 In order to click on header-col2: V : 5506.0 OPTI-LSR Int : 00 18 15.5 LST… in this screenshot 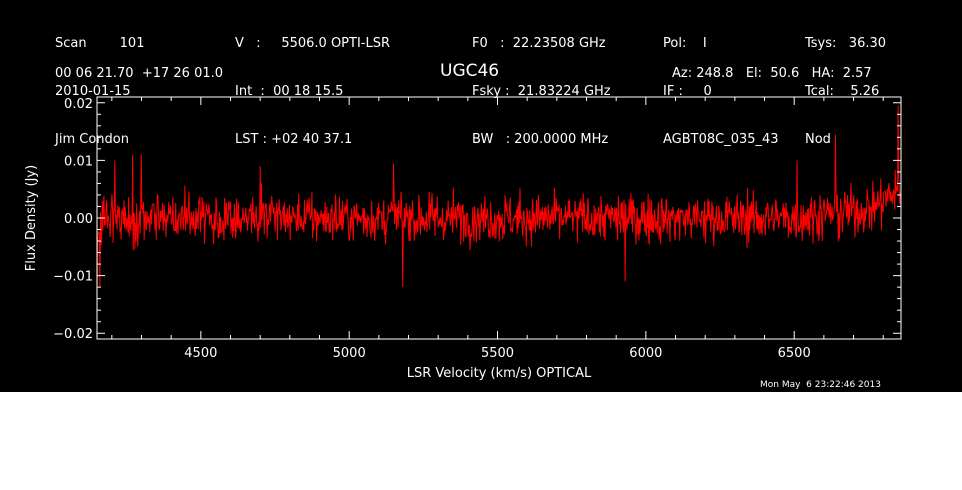, I will do `click(312, 92)`.